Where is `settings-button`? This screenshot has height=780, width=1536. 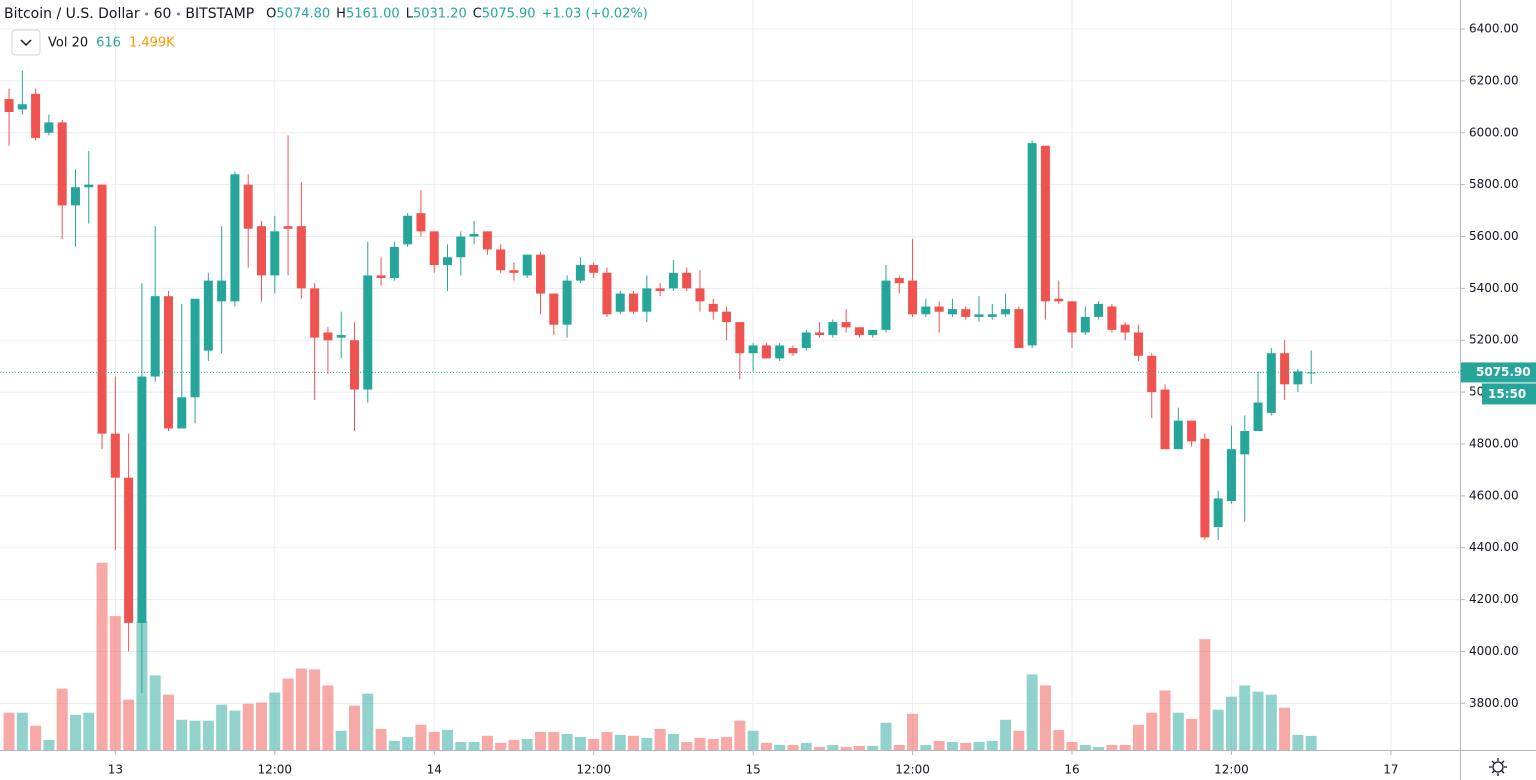 settings-button is located at coordinates (1498, 767).